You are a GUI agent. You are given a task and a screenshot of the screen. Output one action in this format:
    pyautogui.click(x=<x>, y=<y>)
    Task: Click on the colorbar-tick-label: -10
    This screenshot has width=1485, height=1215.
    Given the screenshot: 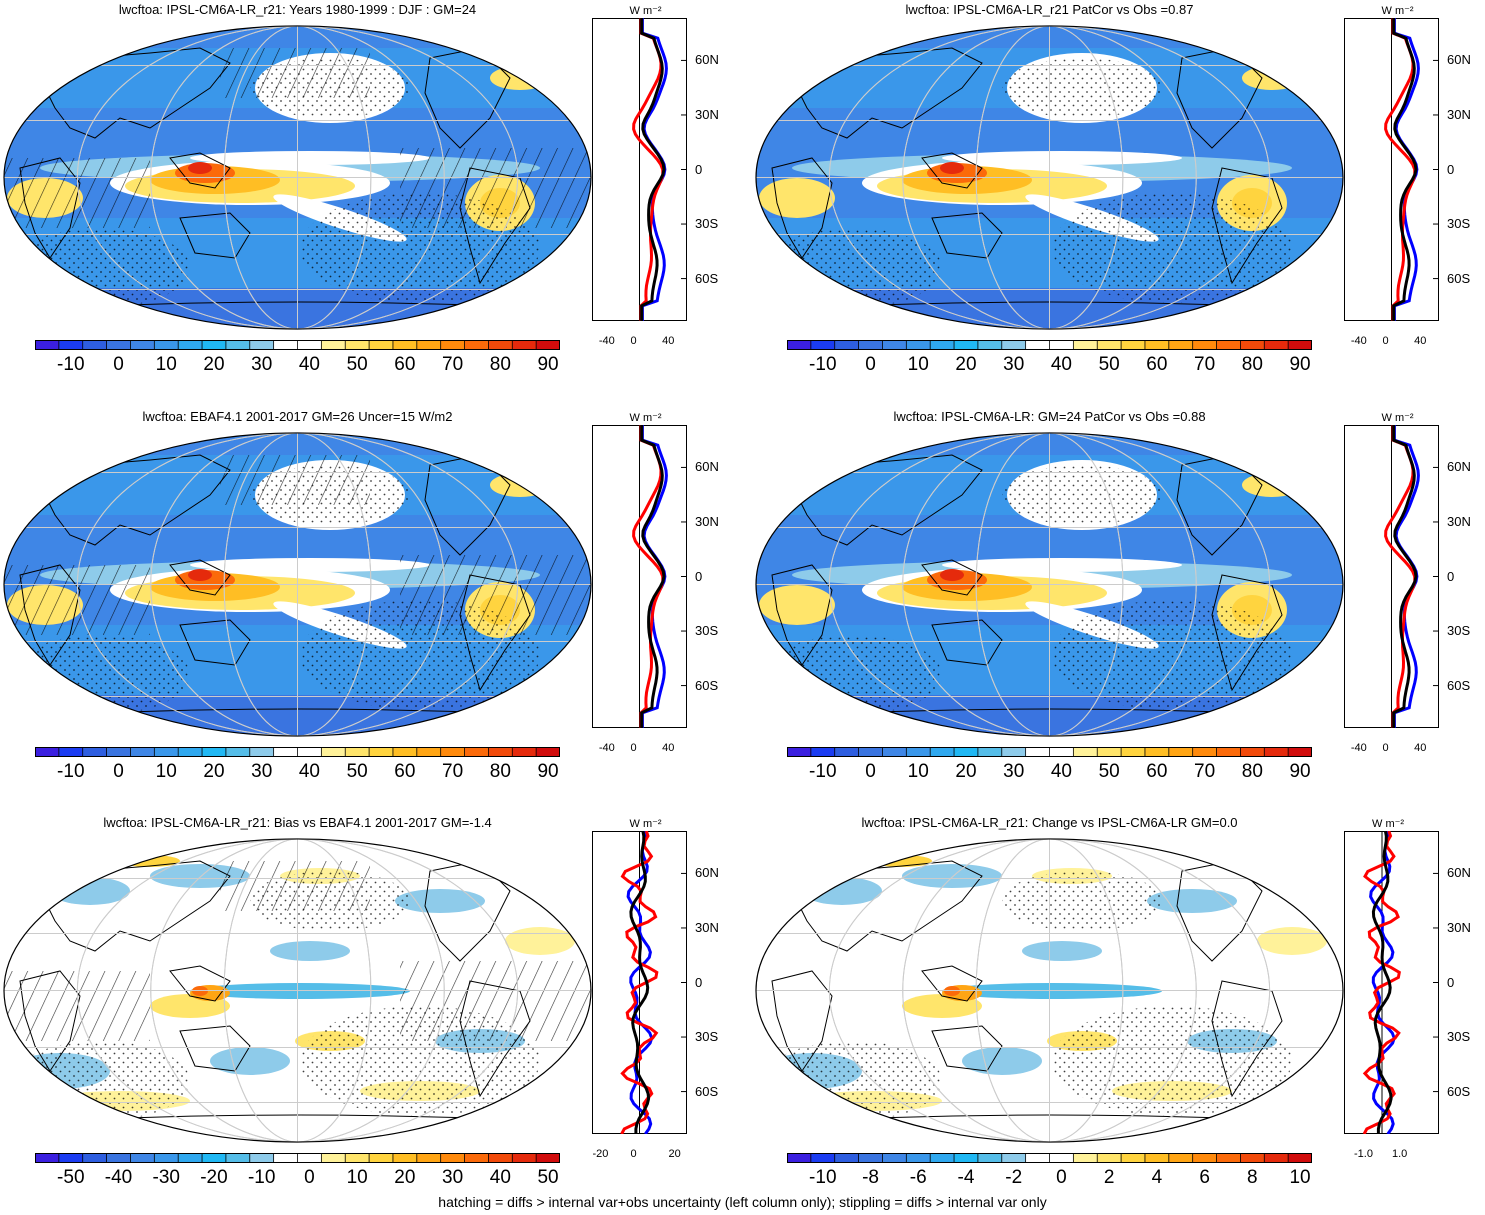 What is the action you would take?
    pyautogui.click(x=71, y=364)
    